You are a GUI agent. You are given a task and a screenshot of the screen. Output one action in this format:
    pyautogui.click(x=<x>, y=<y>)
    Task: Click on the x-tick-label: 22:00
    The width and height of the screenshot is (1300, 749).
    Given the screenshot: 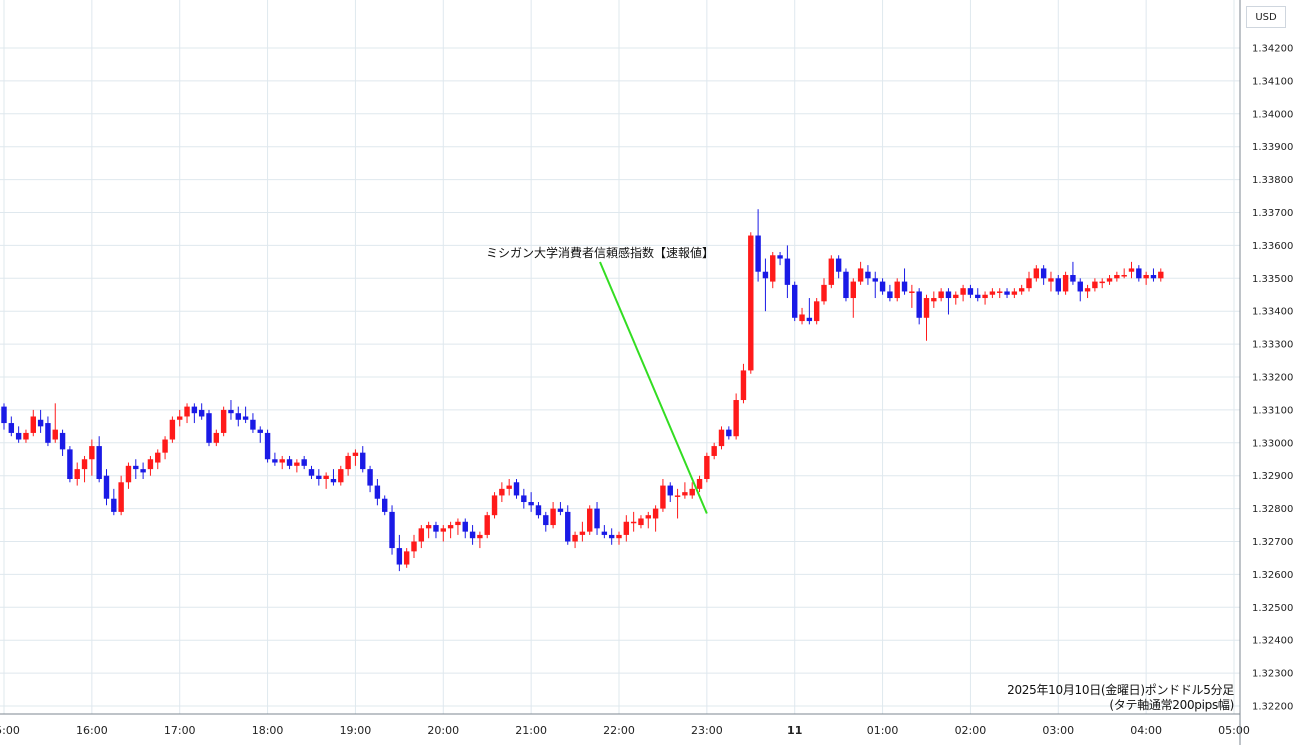 What is the action you would take?
    pyautogui.click(x=619, y=730)
    